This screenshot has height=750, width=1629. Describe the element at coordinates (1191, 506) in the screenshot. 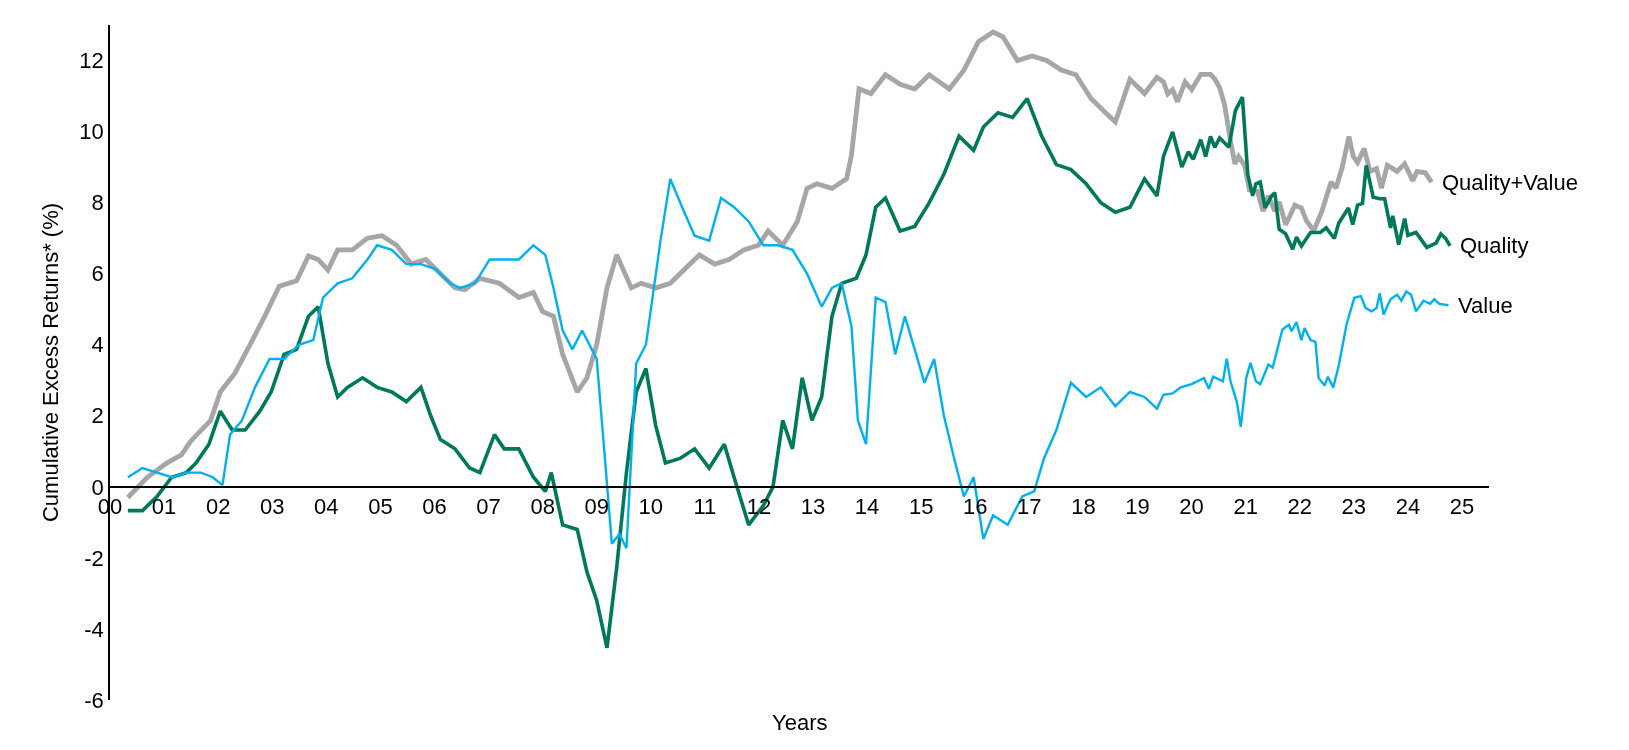

I see `x-tick-label: 20` at that location.